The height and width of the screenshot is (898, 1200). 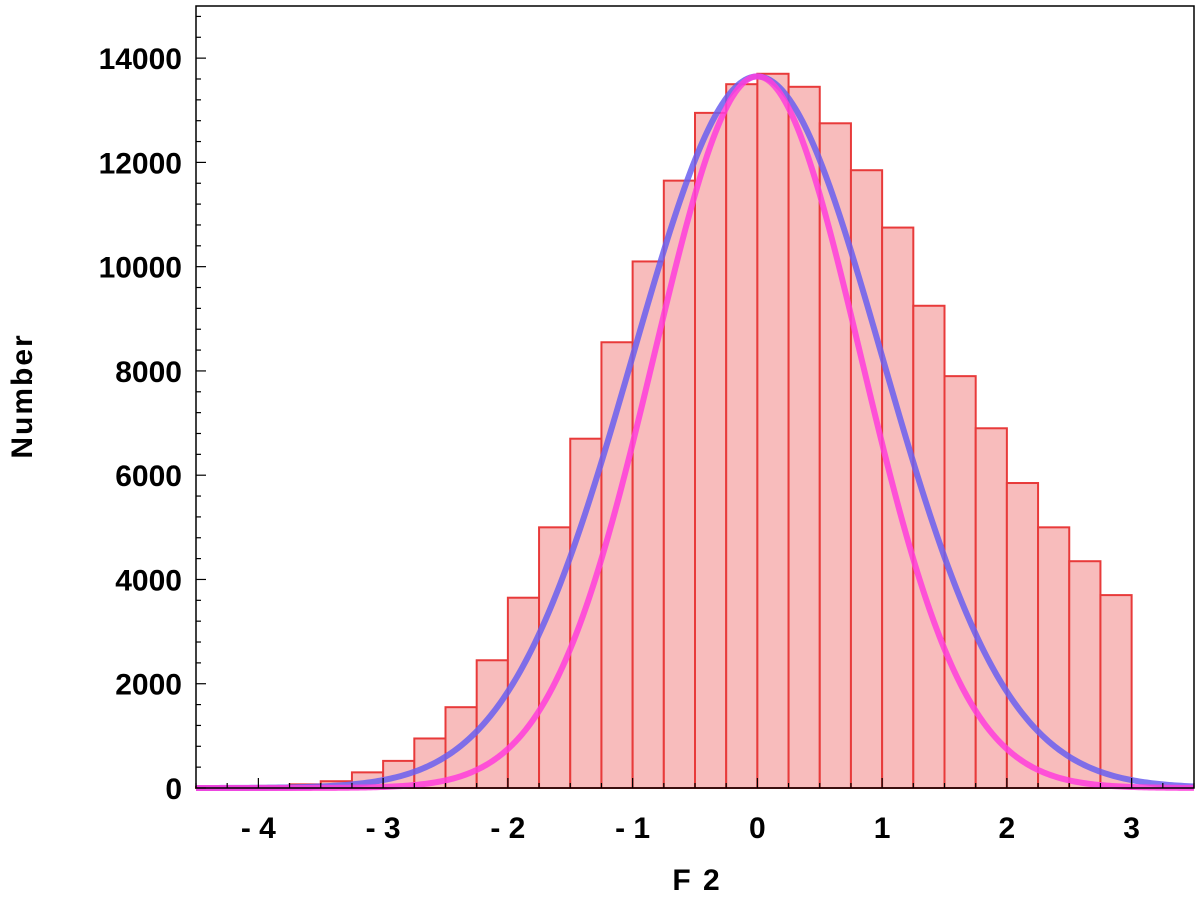 What do you see at coordinates (383, 828) in the screenshot?
I see `x-tick-label: - 3` at bounding box center [383, 828].